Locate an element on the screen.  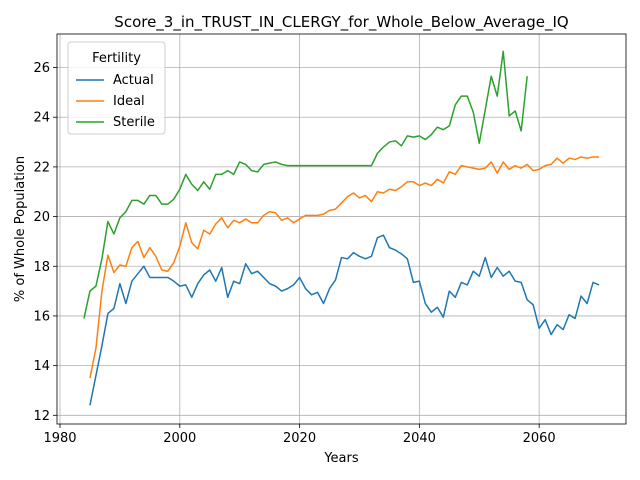
y-tick-label: 26 is located at coordinates (41, 68).